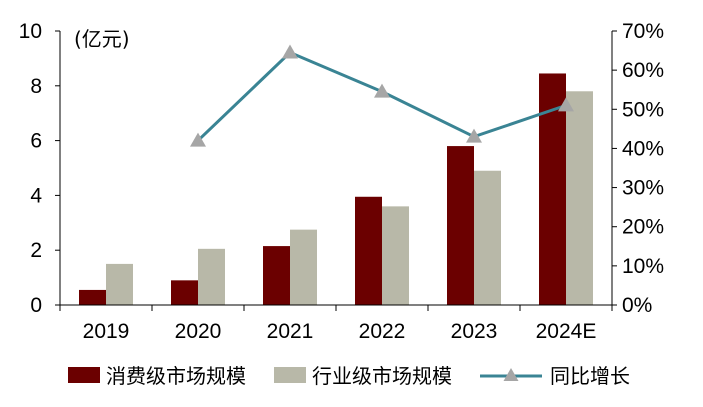 The height and width of the screenshot is (407, 703). Describe the element at coordinates (119, 284) in the screenshot. I see `bar-industry-2019` at that location.